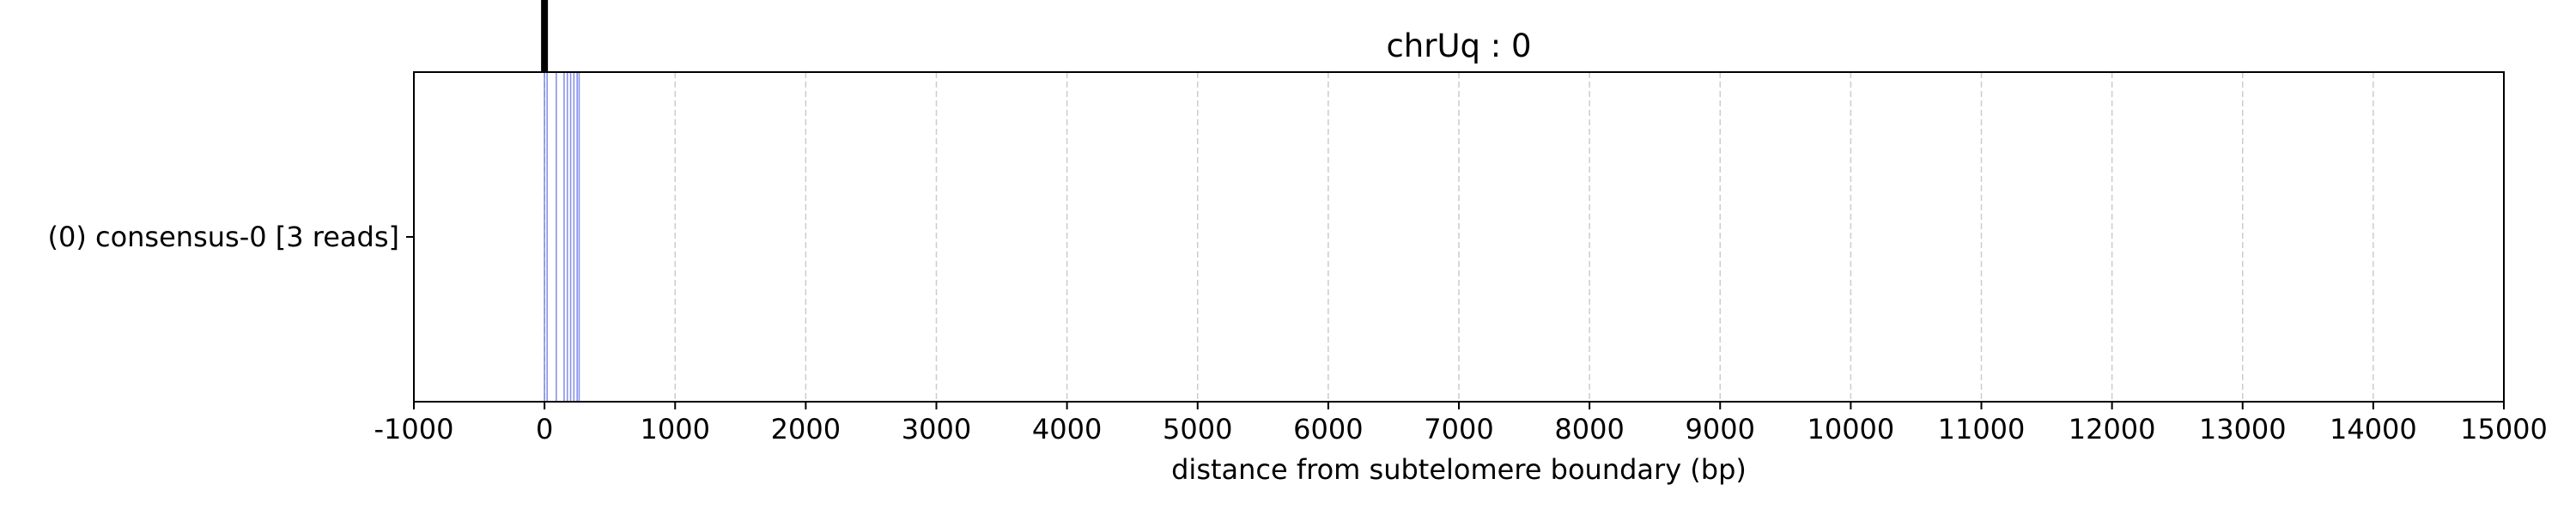  Describe the element at coordinates (2374, 429) in the screenshot. I see `x-tick-label: 14000` at that location.